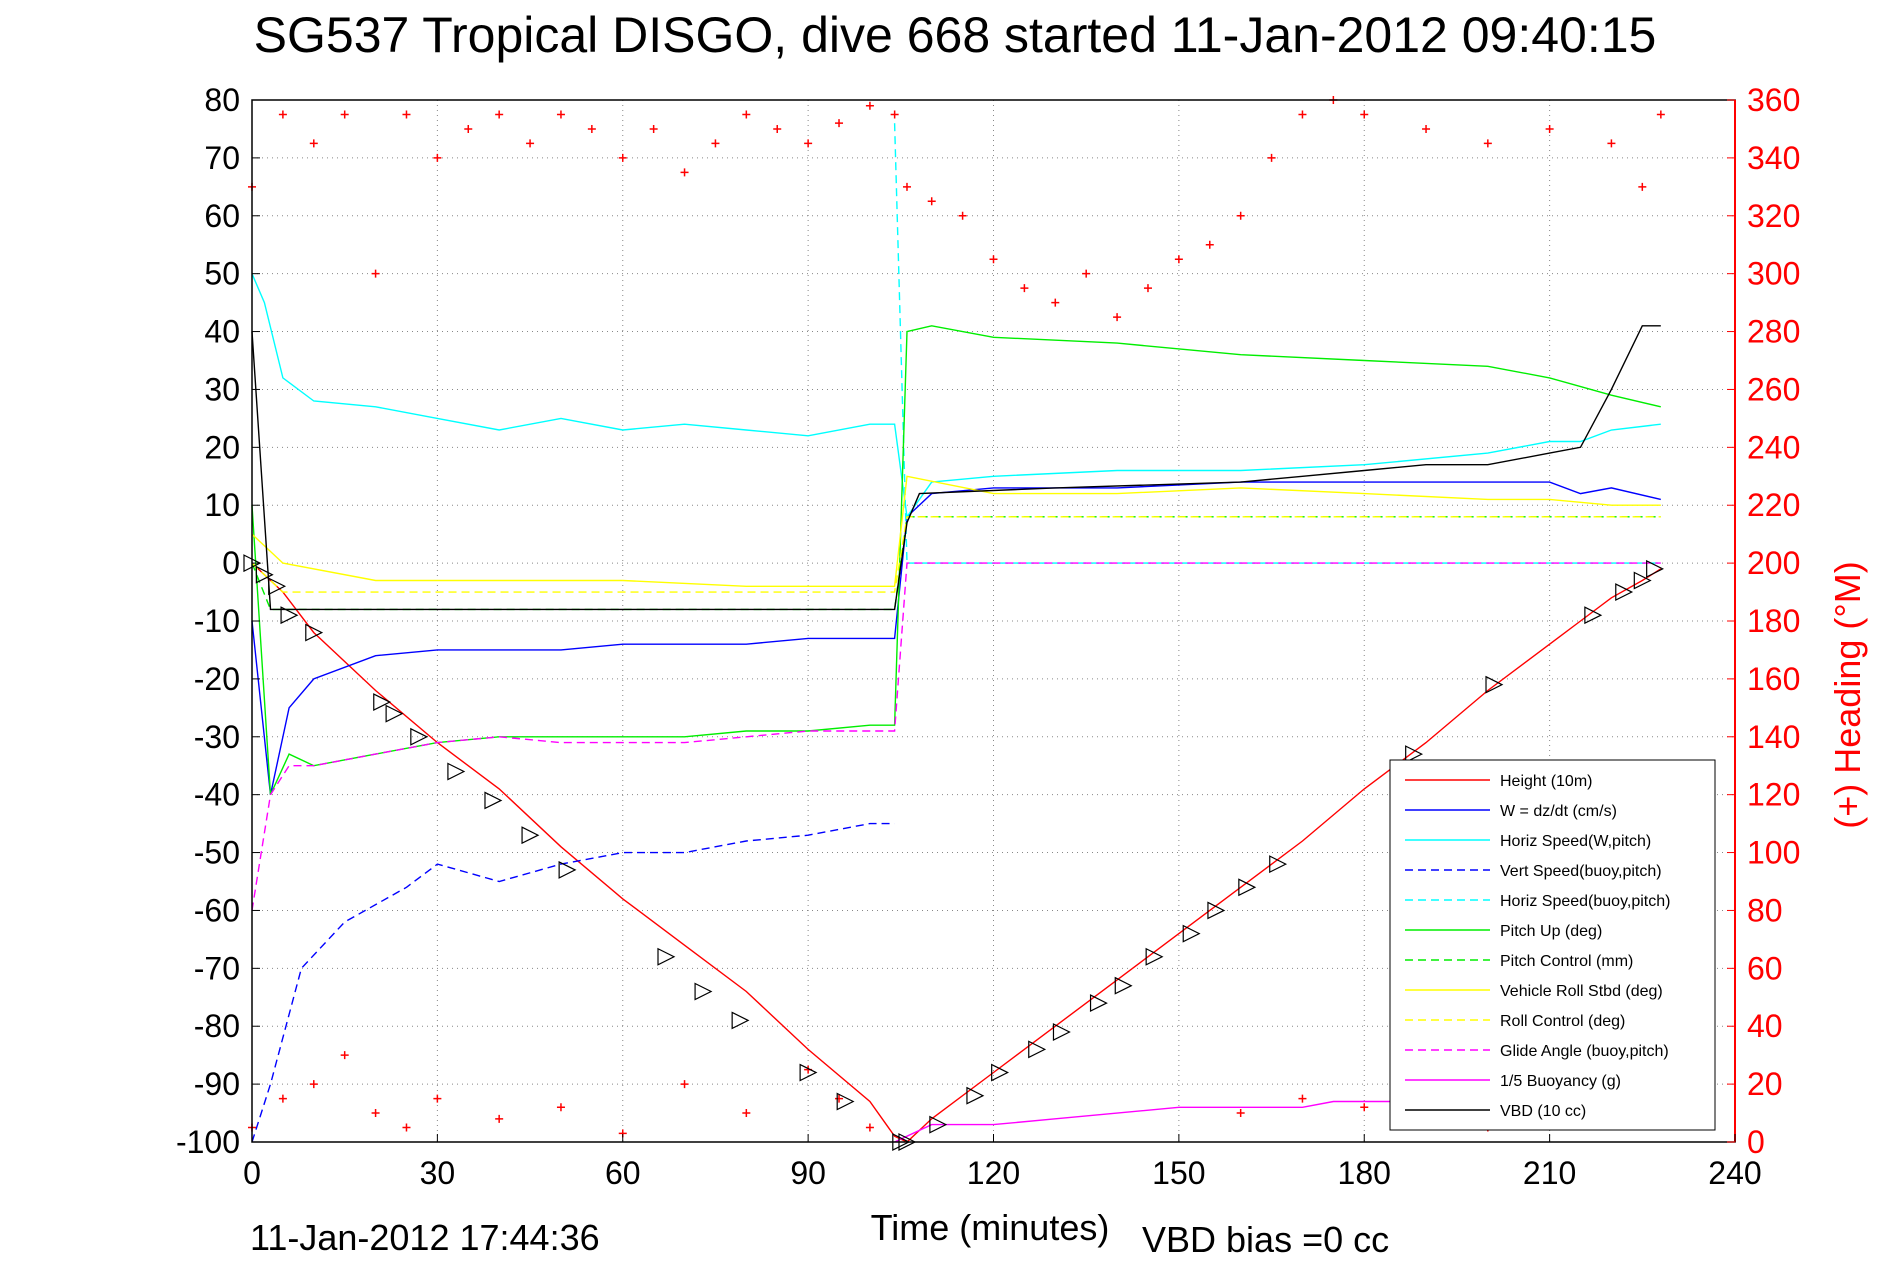  Describe the element at coordinates (1765, 968) in the screenshot. I see `y2-tick-label: 60` at that location.